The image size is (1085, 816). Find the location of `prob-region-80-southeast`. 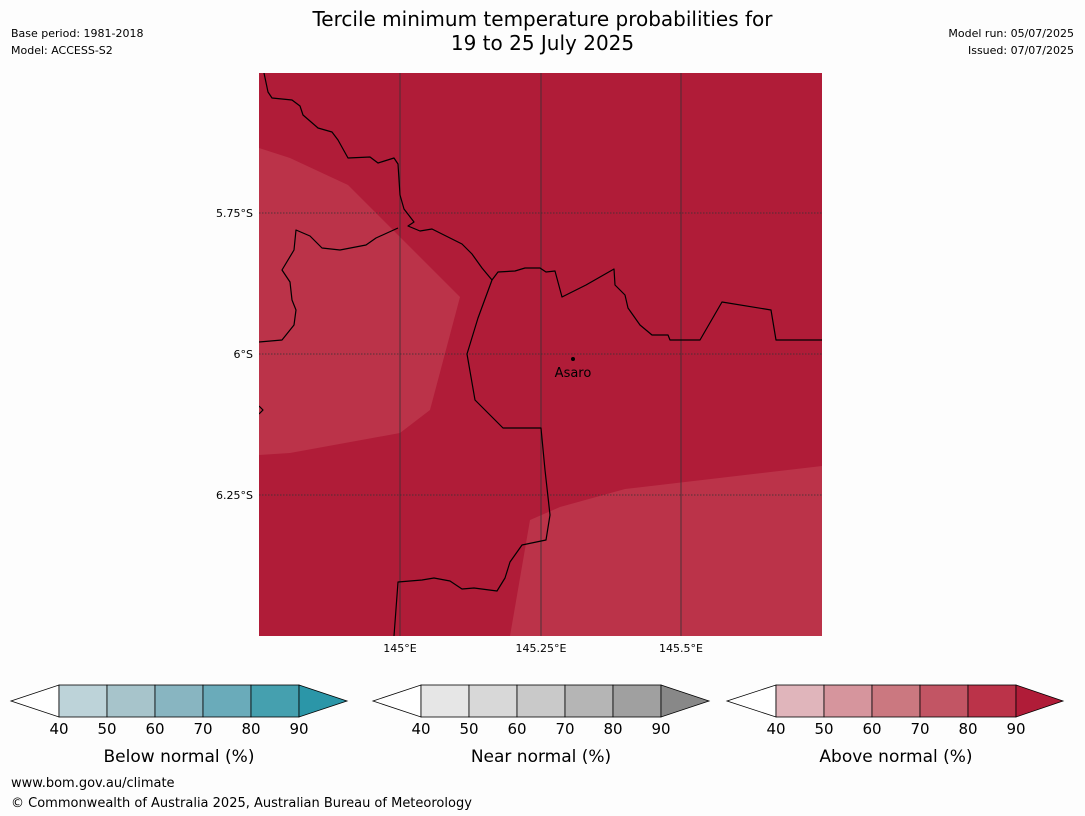

prob-region-80-southeast is located at coordinates (666, 551).